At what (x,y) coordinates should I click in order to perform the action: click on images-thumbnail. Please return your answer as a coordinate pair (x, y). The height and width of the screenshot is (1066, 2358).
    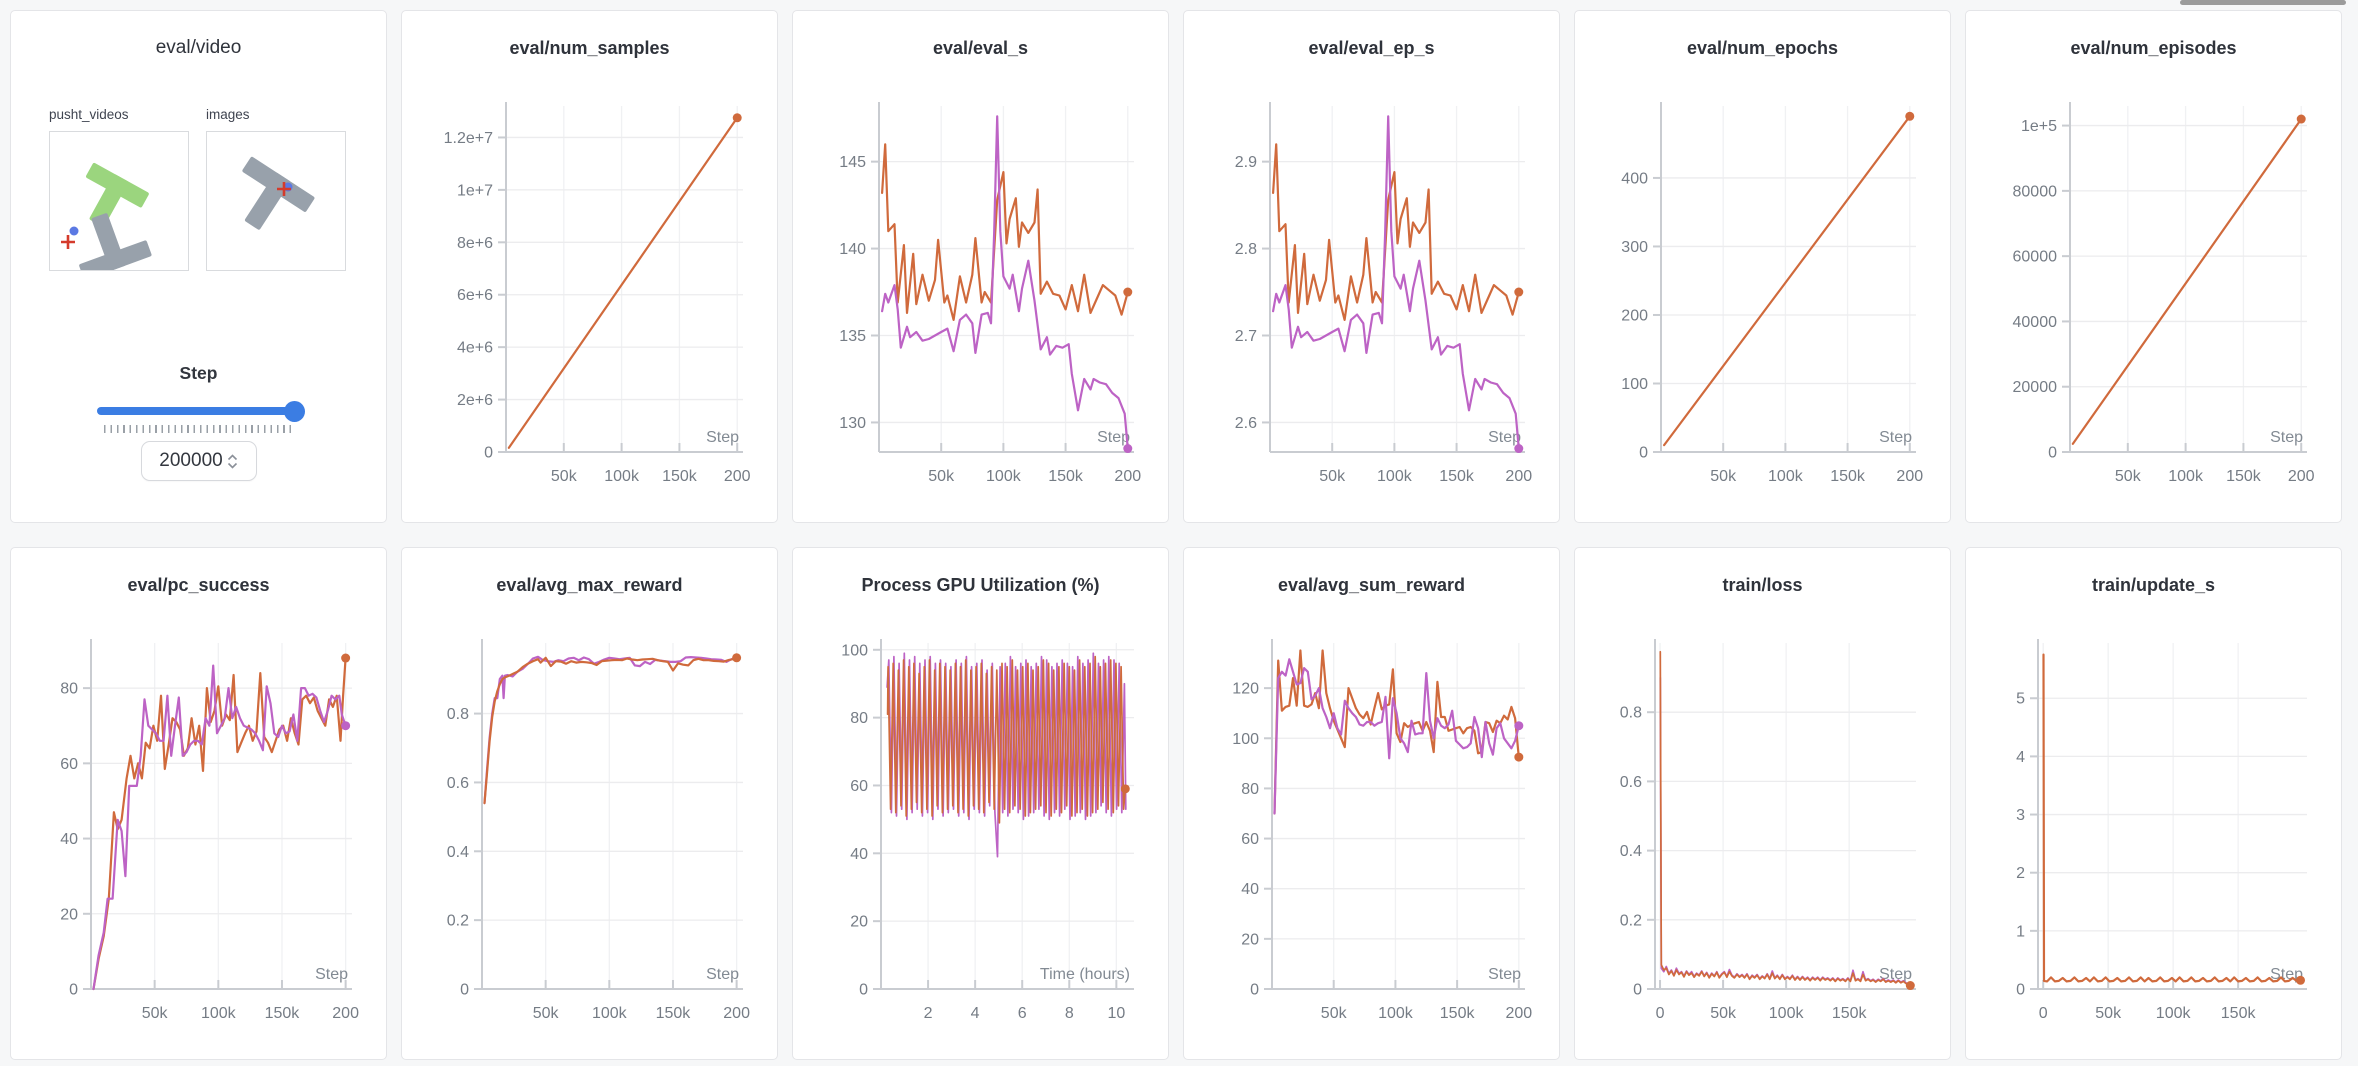
    Looking at the image, I should click on (276, 201).